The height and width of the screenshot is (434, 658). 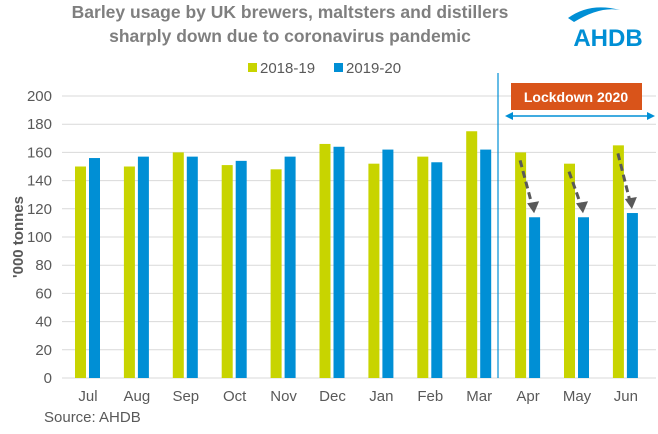 What do you see at coordinates (583, 297) in the screenshot?
I see `bar-2019-20-May` at bounding box center [583, 297].